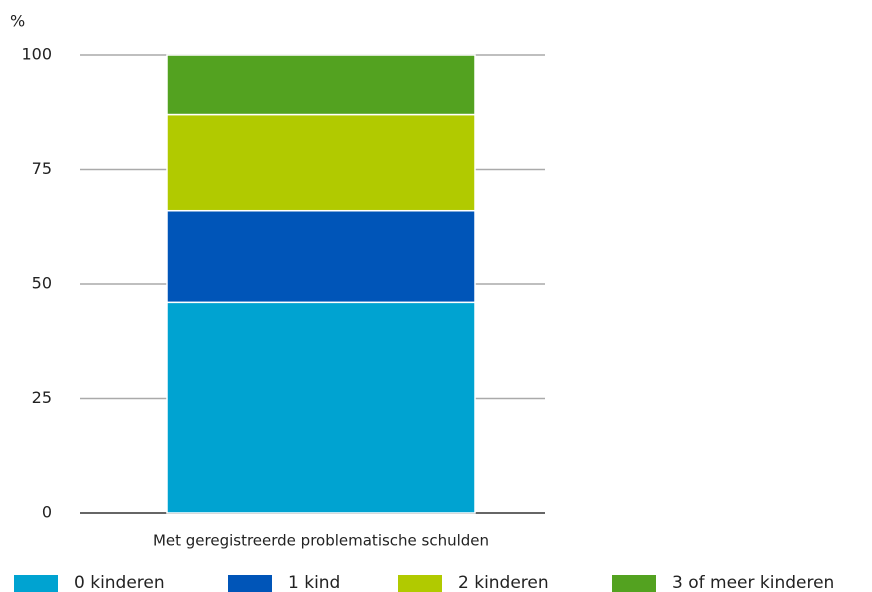 This screenshot has height=592, width=872. I want to click on y-tick-label: 75, so click(42, 168).